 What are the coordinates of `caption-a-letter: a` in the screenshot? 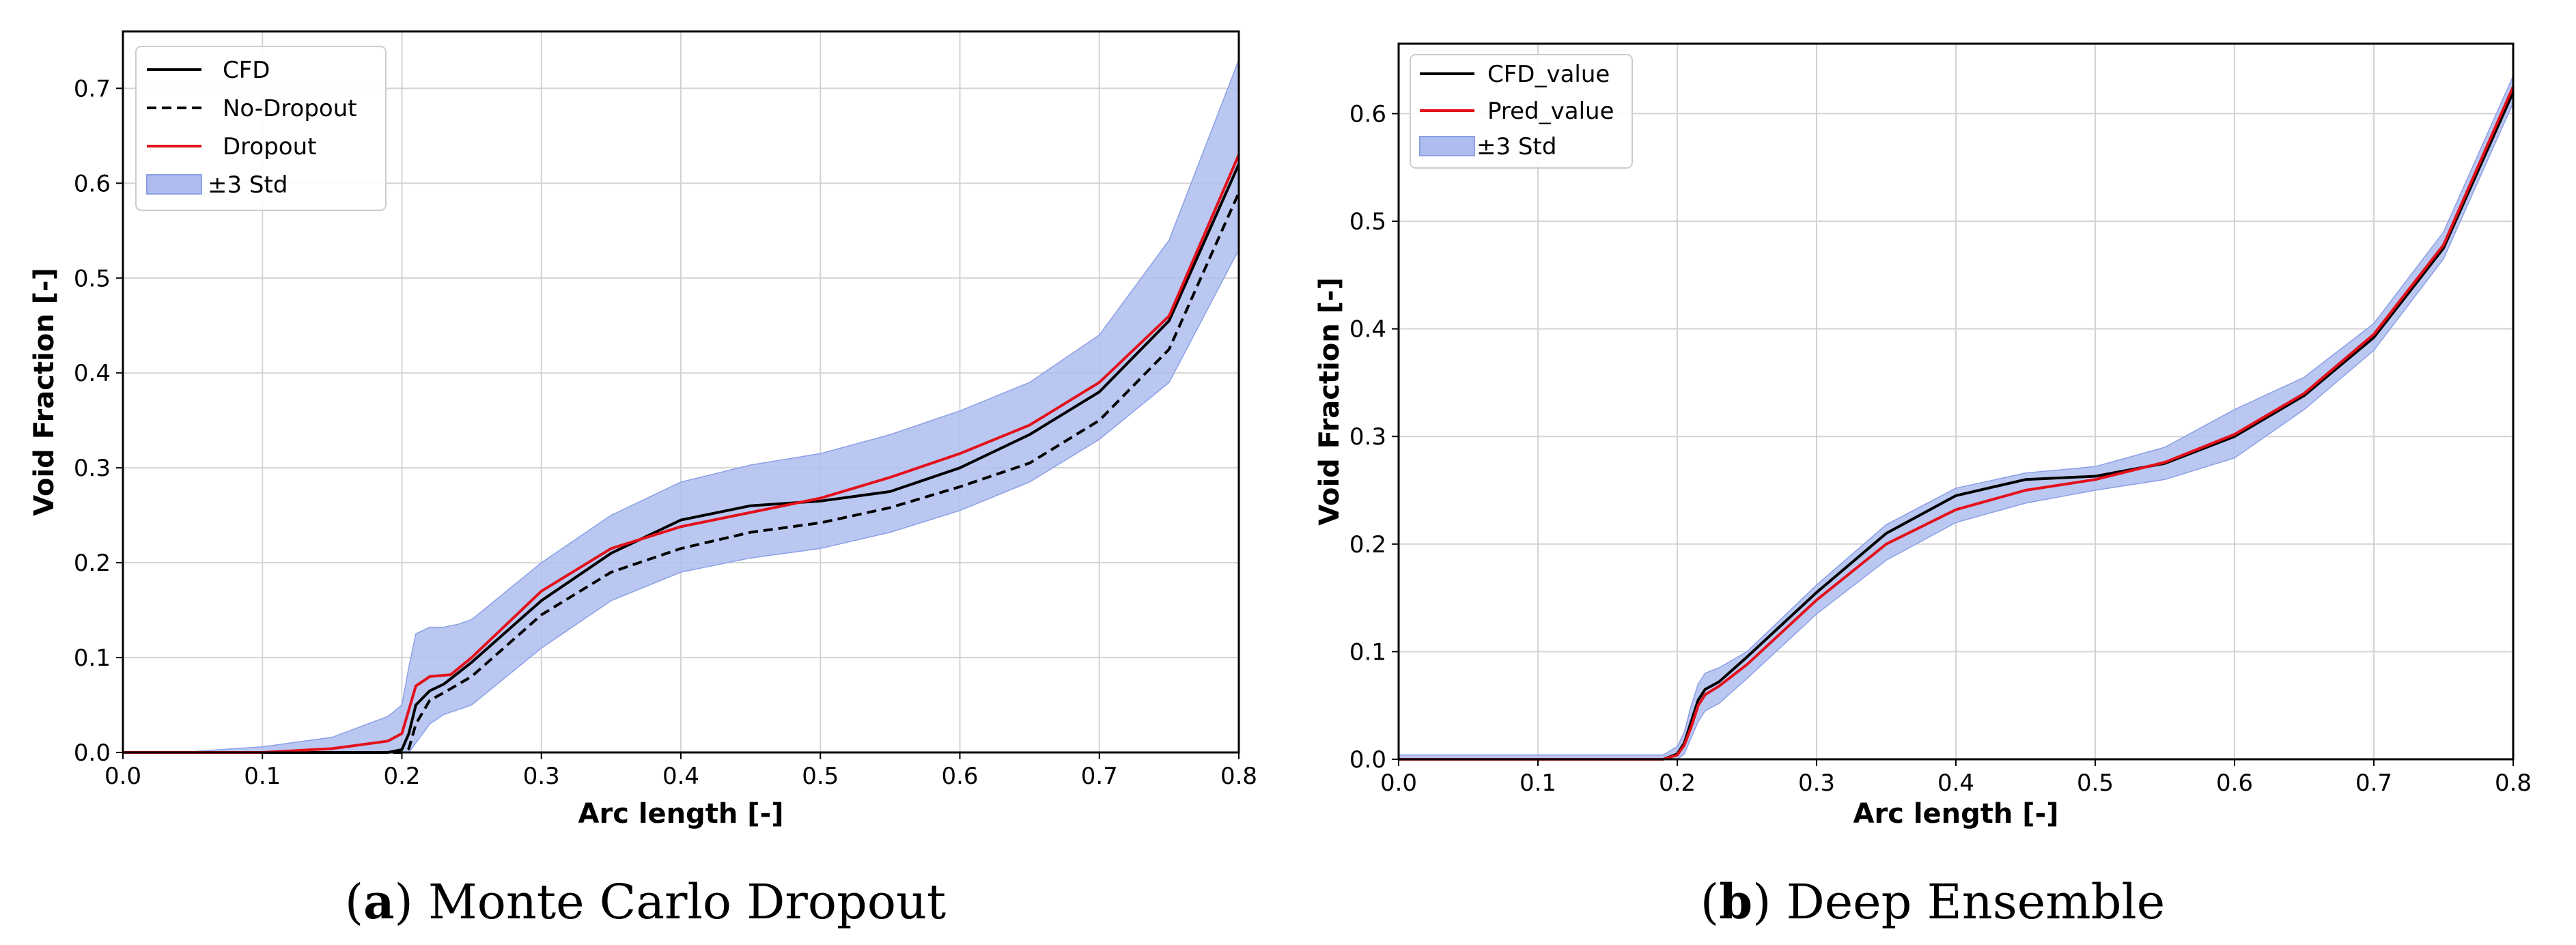 It's located at (378, 901).